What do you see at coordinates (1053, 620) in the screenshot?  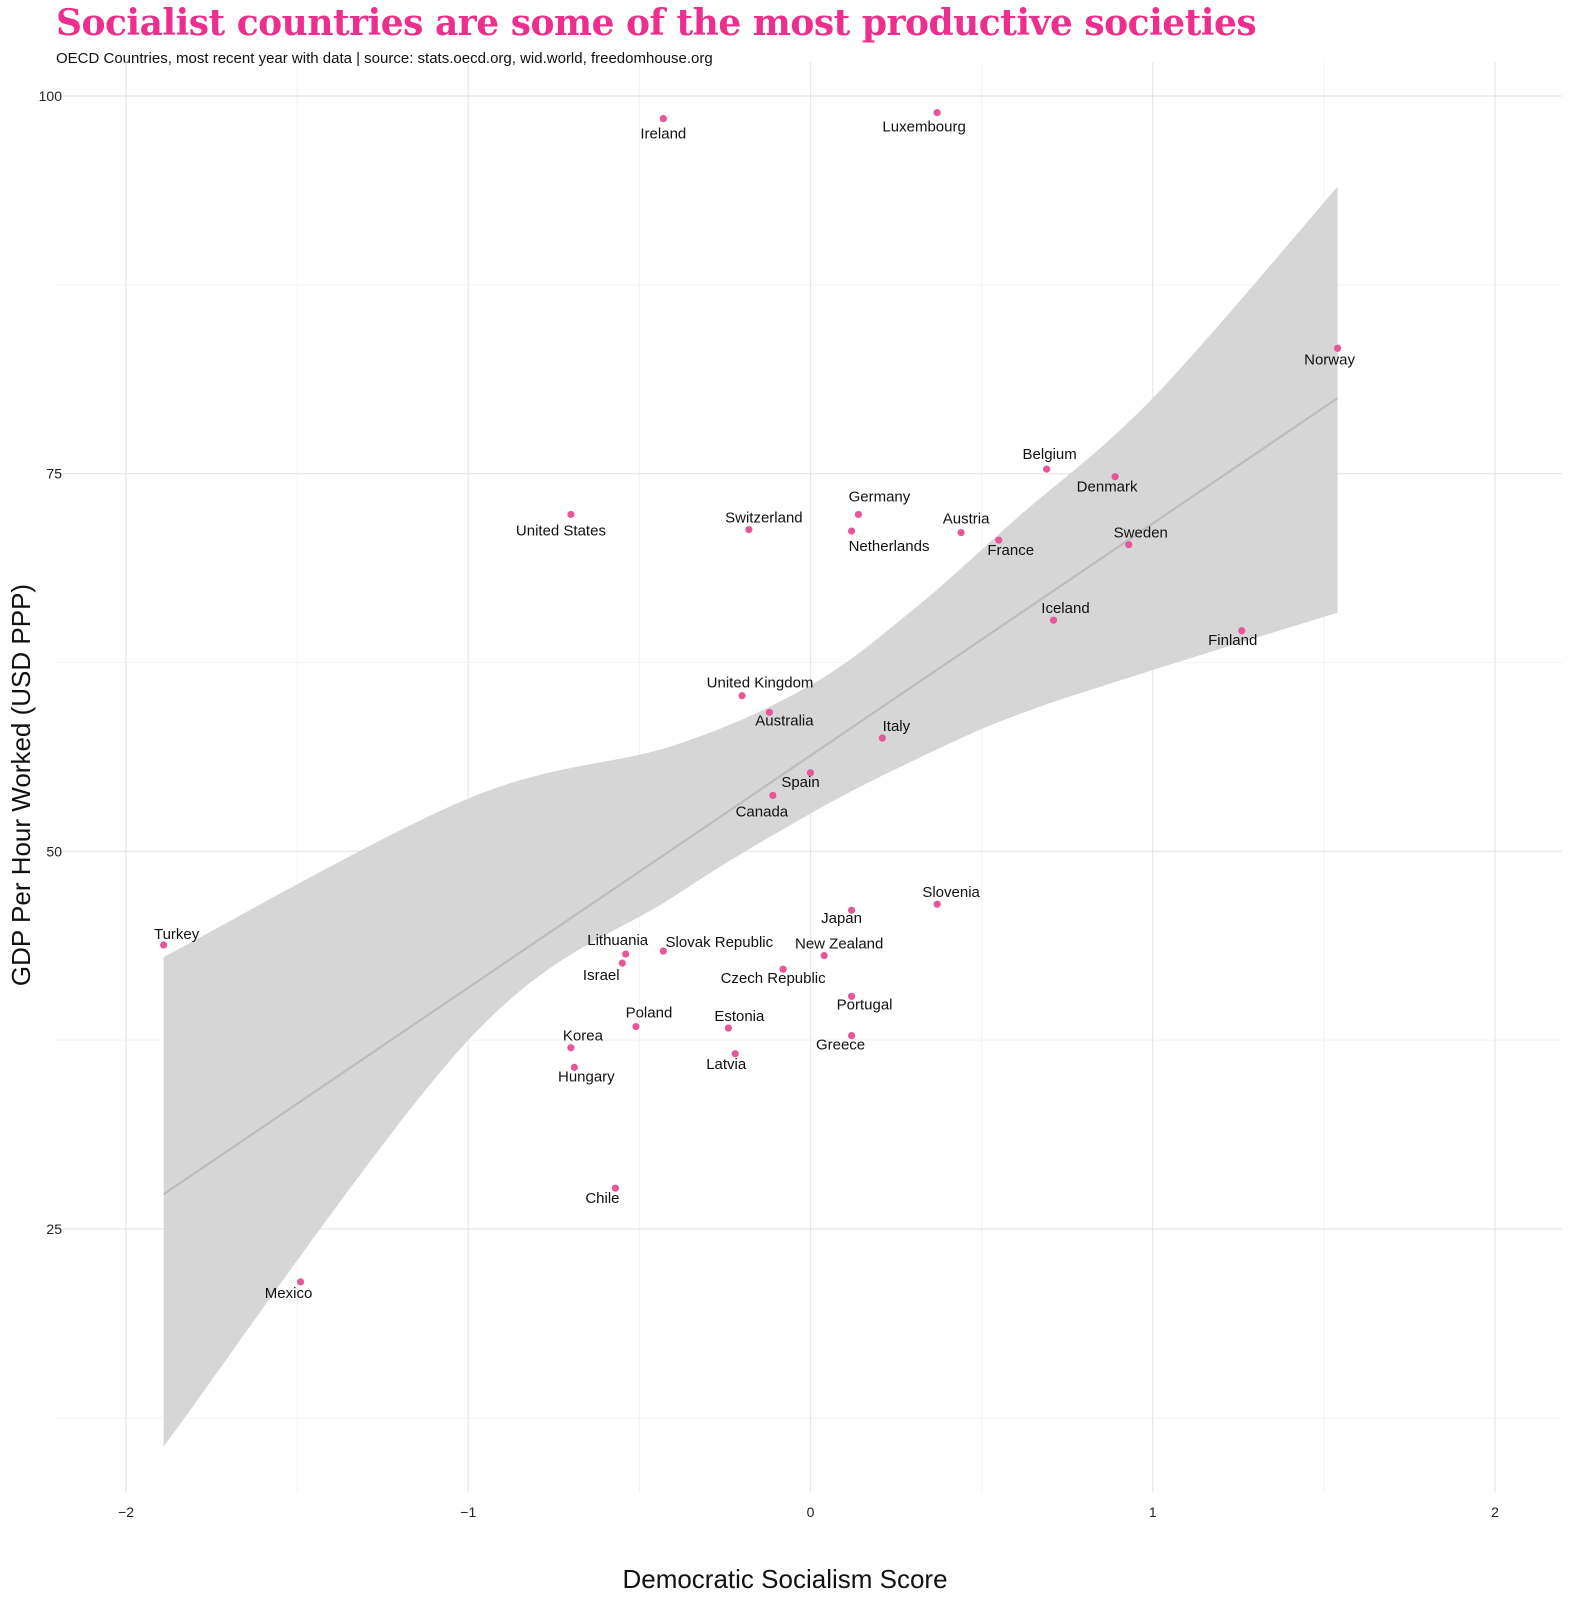 I see `point-iceland` at bounding box center [1053, 620].